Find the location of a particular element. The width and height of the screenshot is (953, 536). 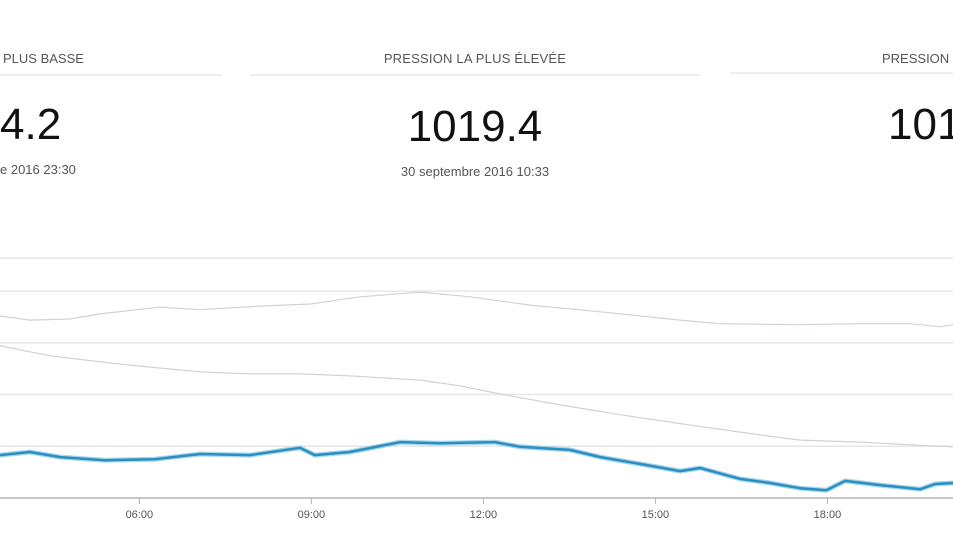

x-tick-label: 06:00 is located at coordinates (140, 515).